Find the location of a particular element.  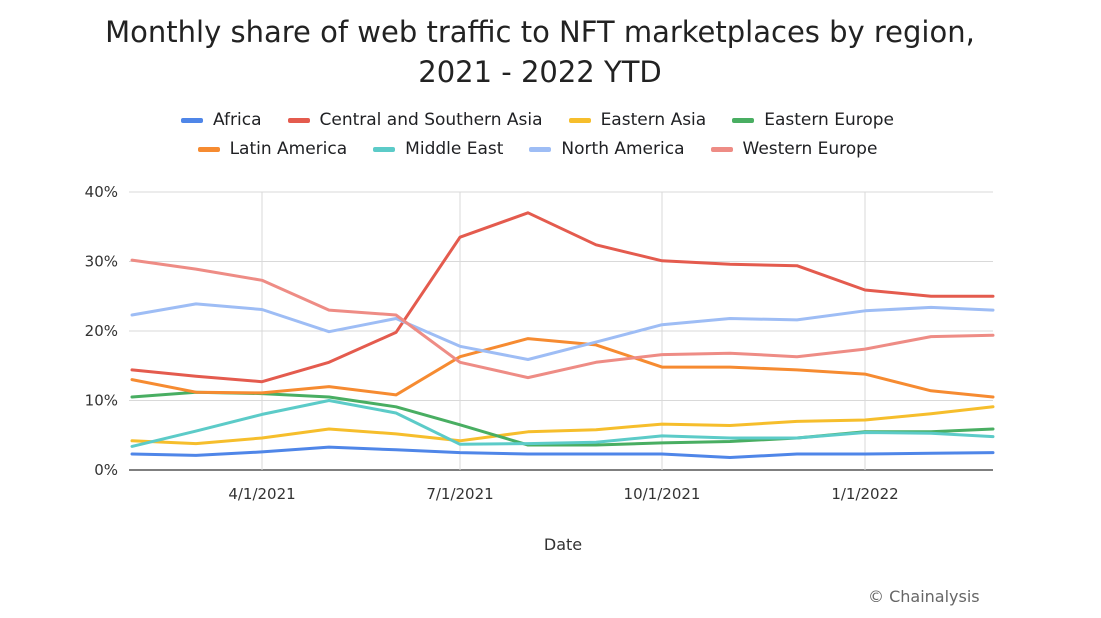

legend-label: North America is located at coordinates (623, 149).